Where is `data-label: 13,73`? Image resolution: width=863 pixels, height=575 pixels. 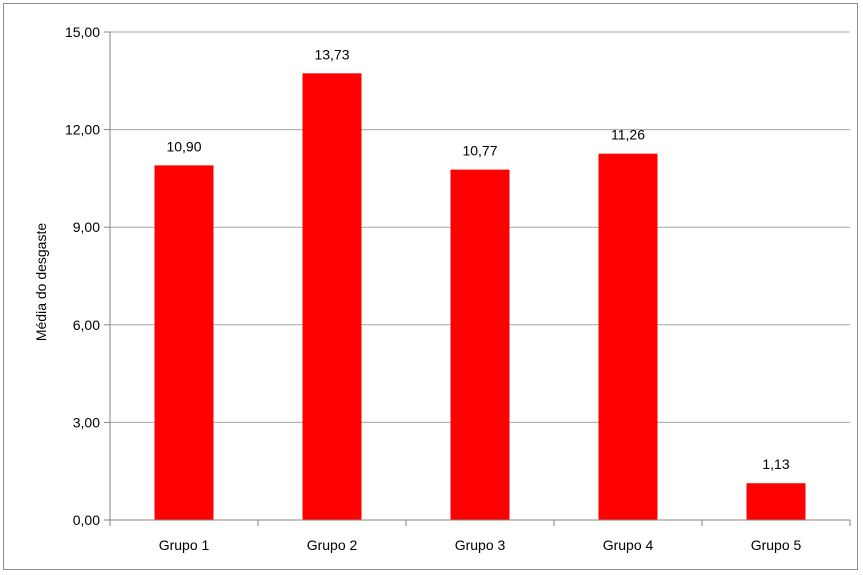
data-label: 13,73 is located at coordinates (331, 54).